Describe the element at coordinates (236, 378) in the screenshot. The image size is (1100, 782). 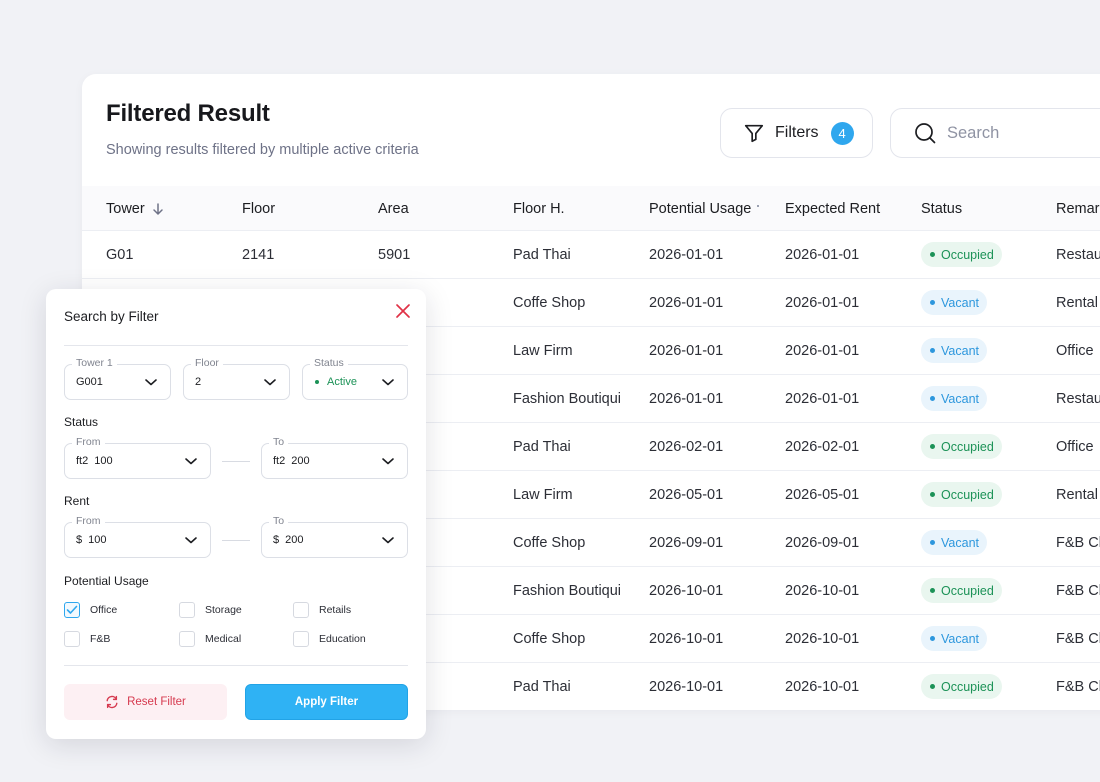
I see `floor-select: Floor 2` at that location.